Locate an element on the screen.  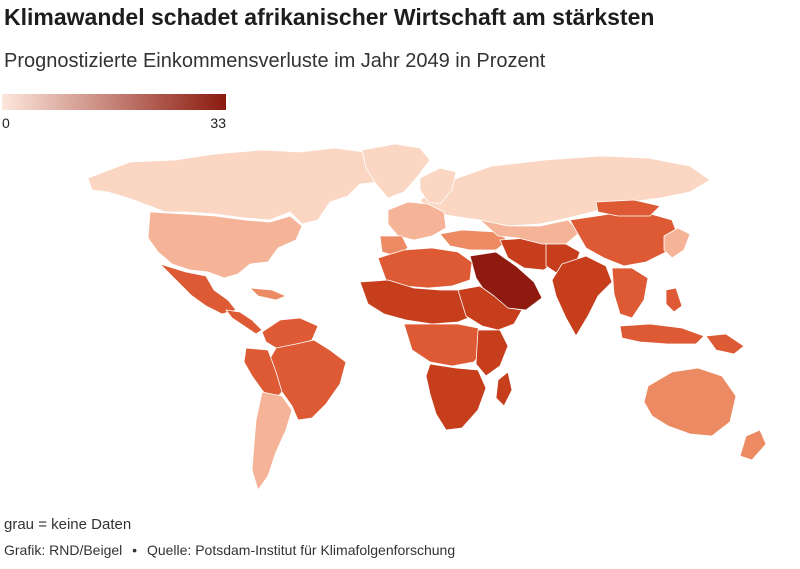
region-central-asia is located at coordinates (530, 232).